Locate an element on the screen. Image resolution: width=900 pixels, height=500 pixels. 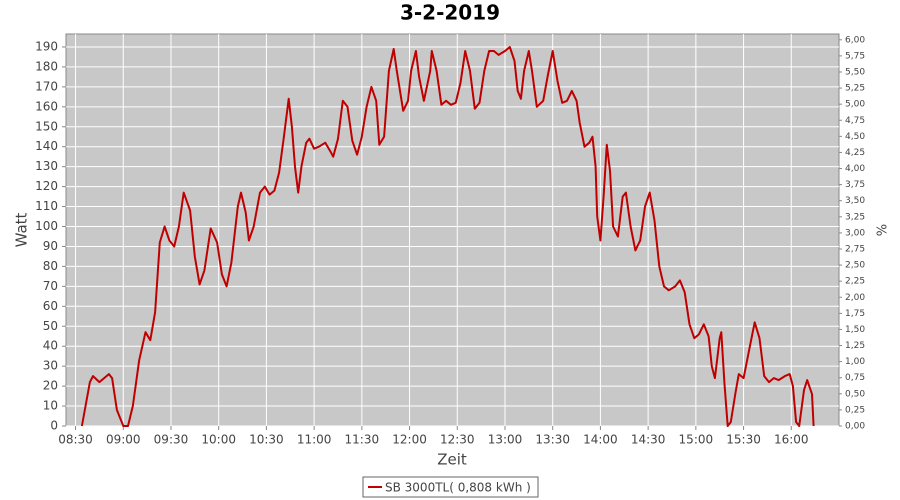
y2-axis-label: % is located at coordinates (883, 230).